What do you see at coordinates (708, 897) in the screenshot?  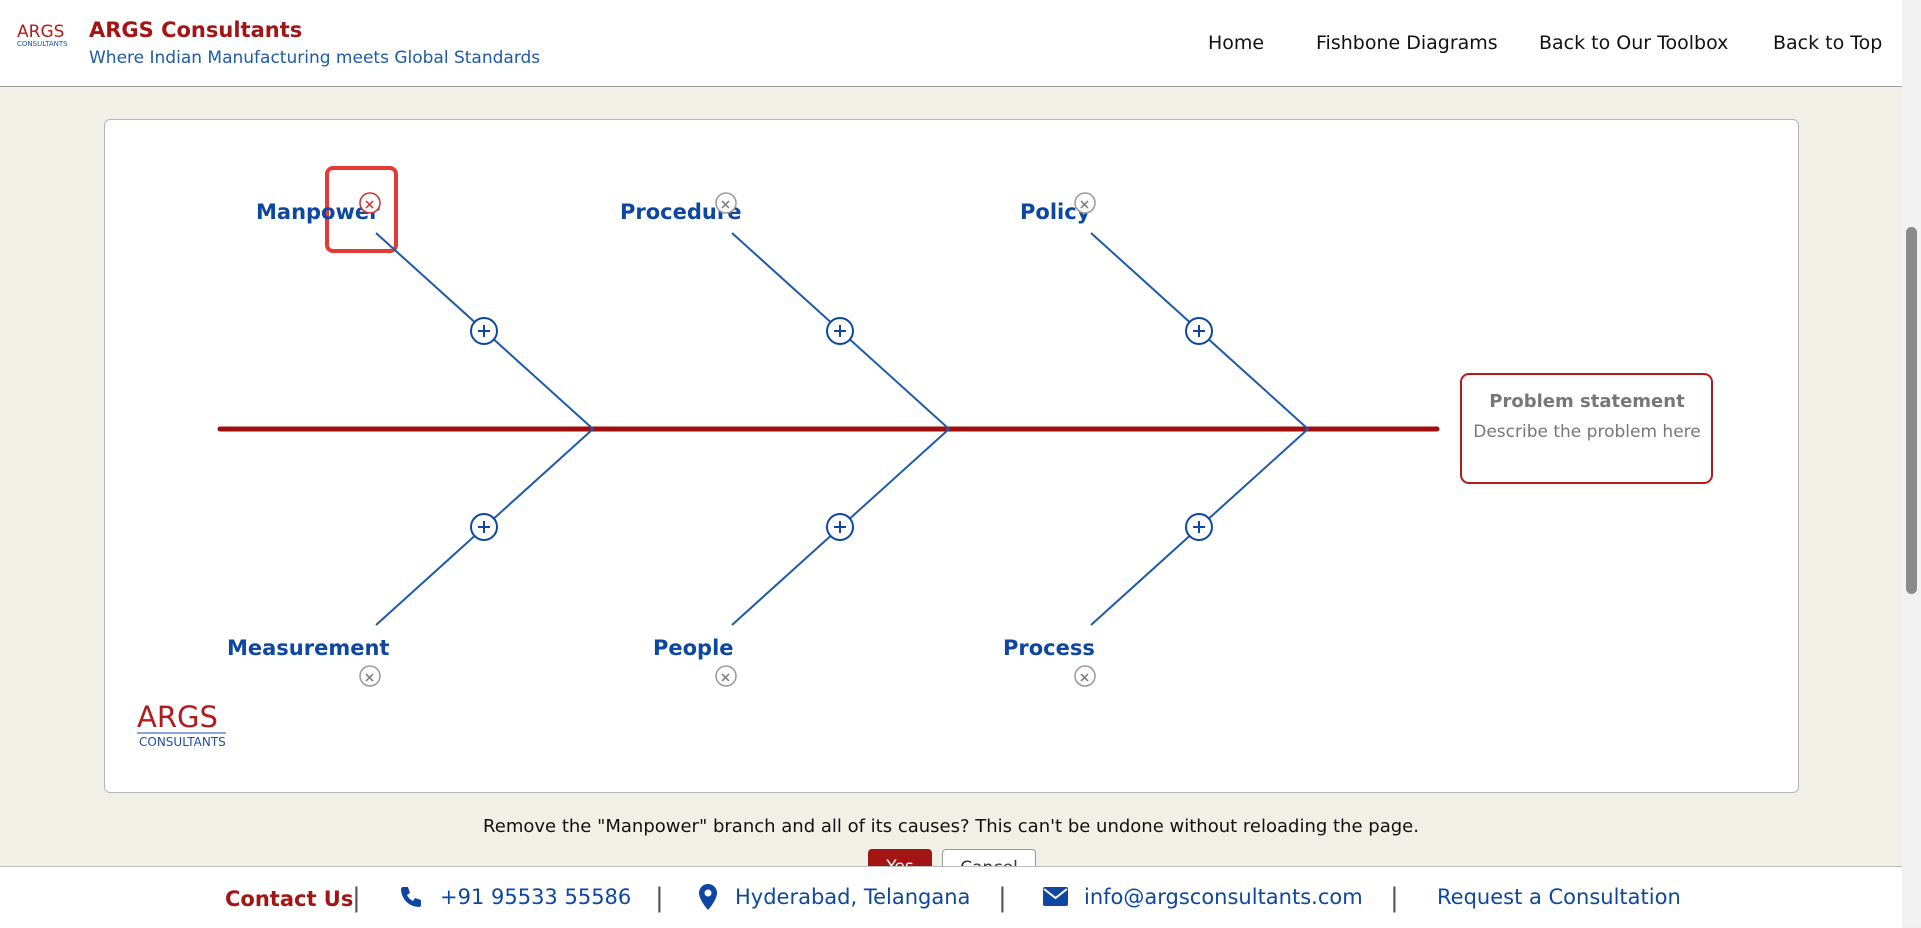 I see `location-icon` at bounding box center [708, 897].